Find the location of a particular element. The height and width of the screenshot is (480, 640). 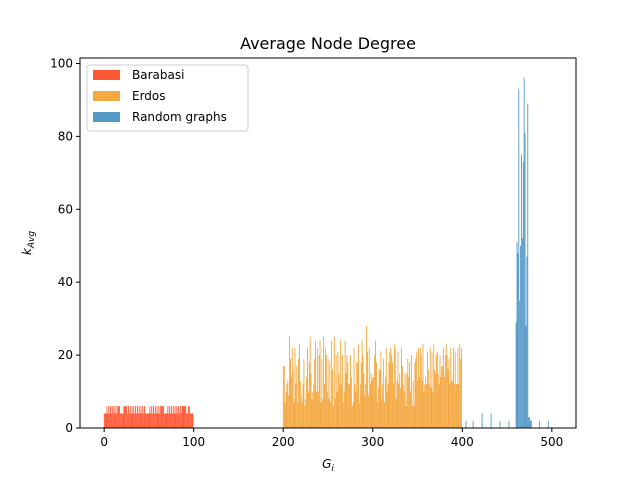

x-tick-label: 0 is located at coordinates (104, 442).